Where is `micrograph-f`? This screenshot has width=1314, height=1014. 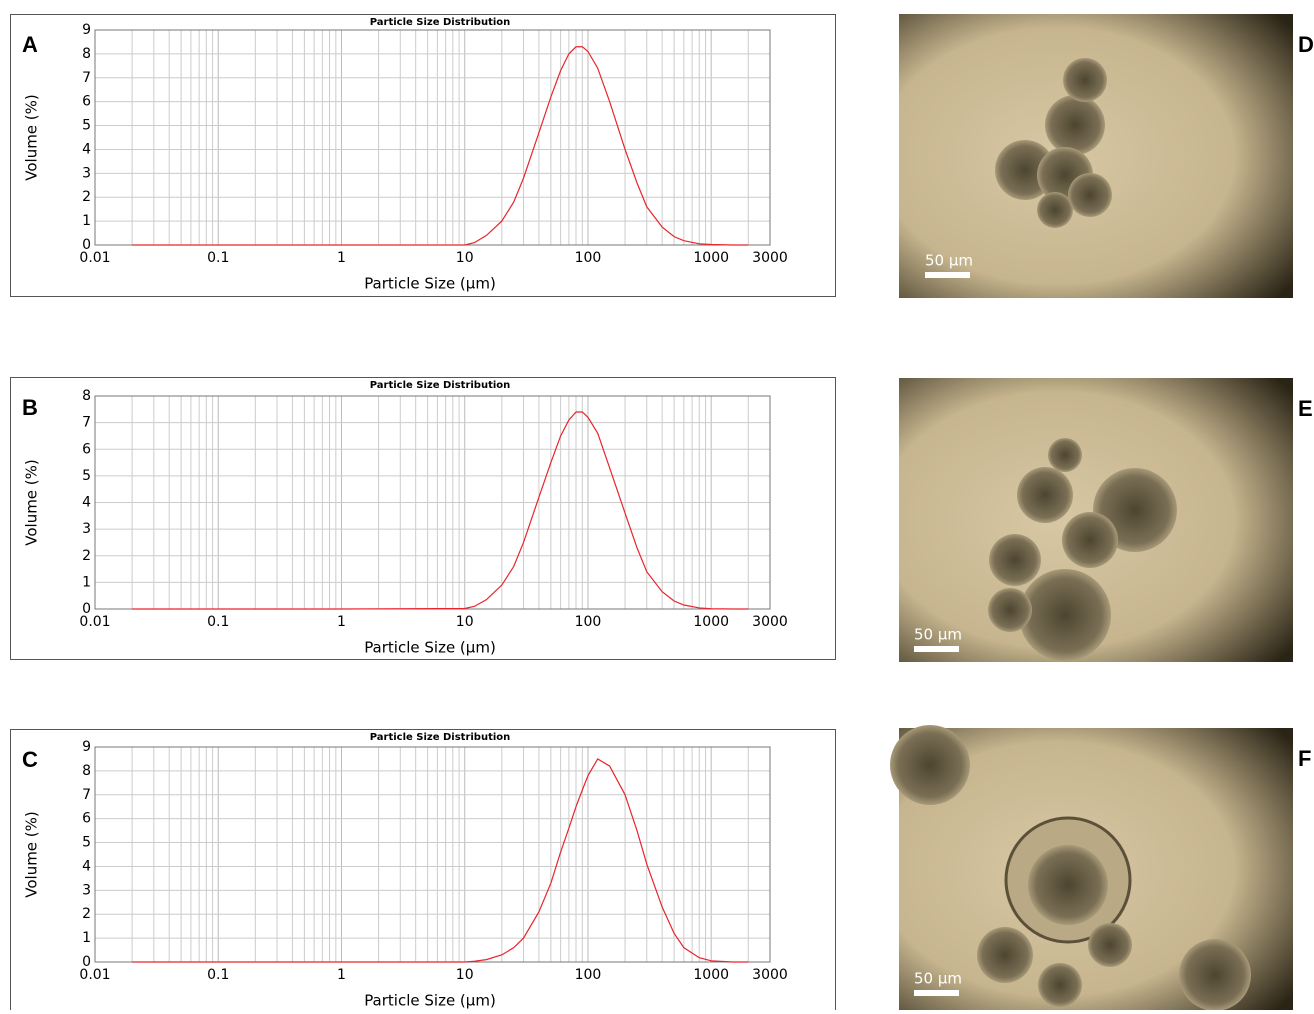 micrograph-f is located at coordinates (1091, 868).